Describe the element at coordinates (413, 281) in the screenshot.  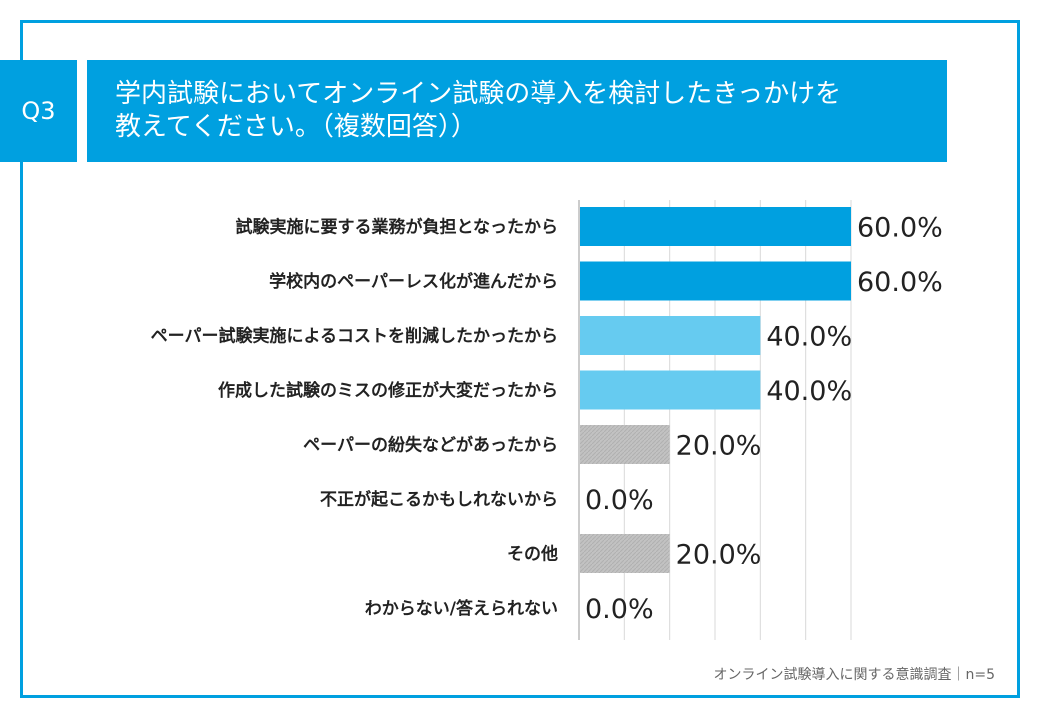
I see `category-label: 学校内のペーパーレス化が進んだから` at that location.